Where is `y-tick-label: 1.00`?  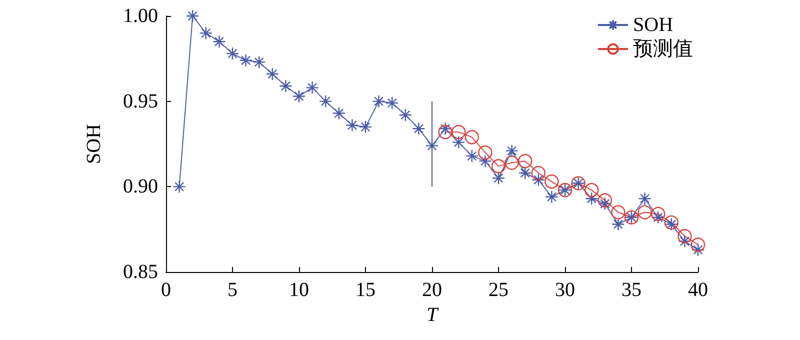
y-tick-label: 1.00 is located at coordinates (140, 16).